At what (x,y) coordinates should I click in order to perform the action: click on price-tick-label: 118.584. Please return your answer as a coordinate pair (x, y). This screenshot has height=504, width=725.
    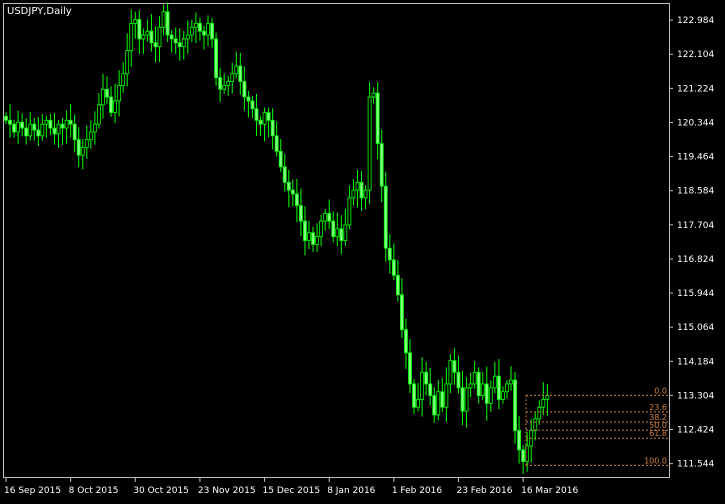
    Looking at the image, I should click on (695, 192).